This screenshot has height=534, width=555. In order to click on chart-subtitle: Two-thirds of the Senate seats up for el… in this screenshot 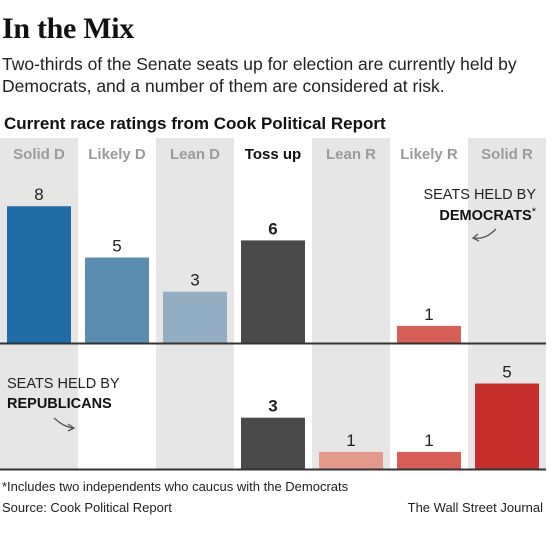, I will do `click(259, 75)`.